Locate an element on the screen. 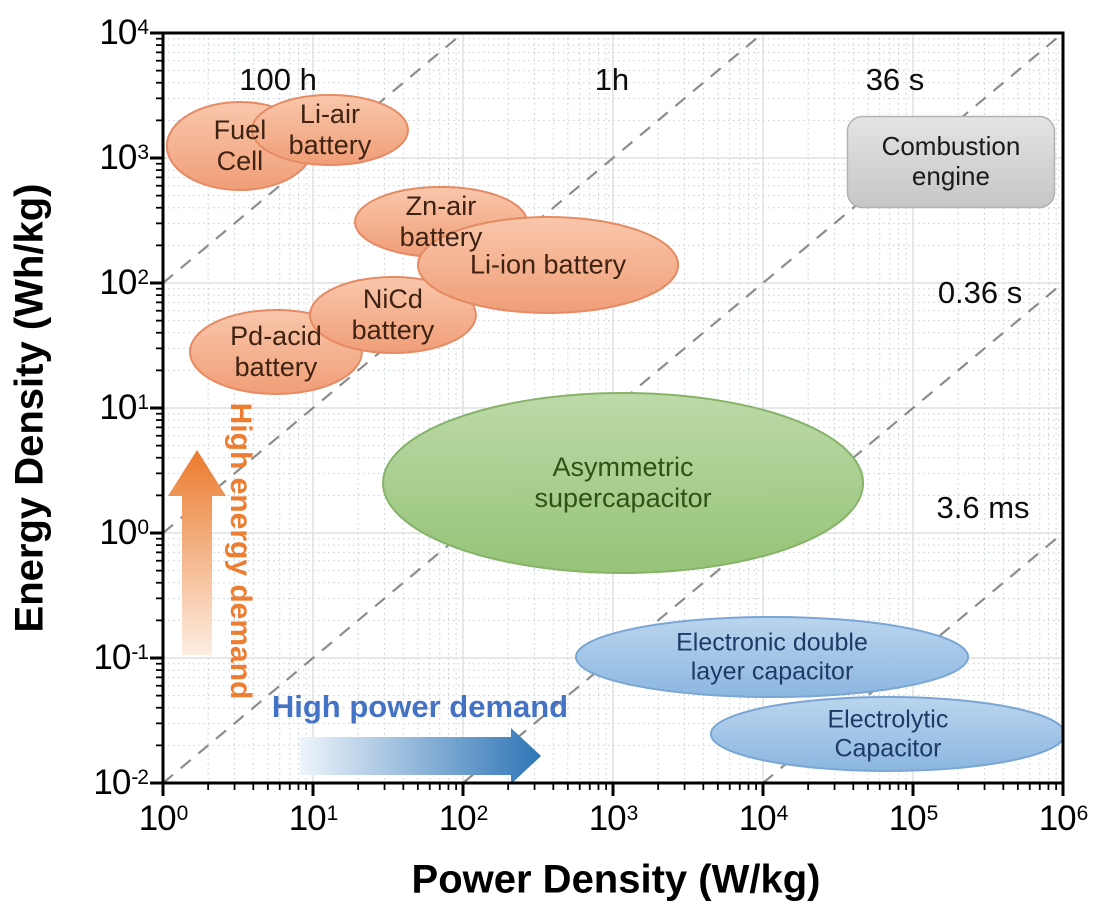  region-label-combustion-engine: Combustion engine is located at coordinates (951, 161).